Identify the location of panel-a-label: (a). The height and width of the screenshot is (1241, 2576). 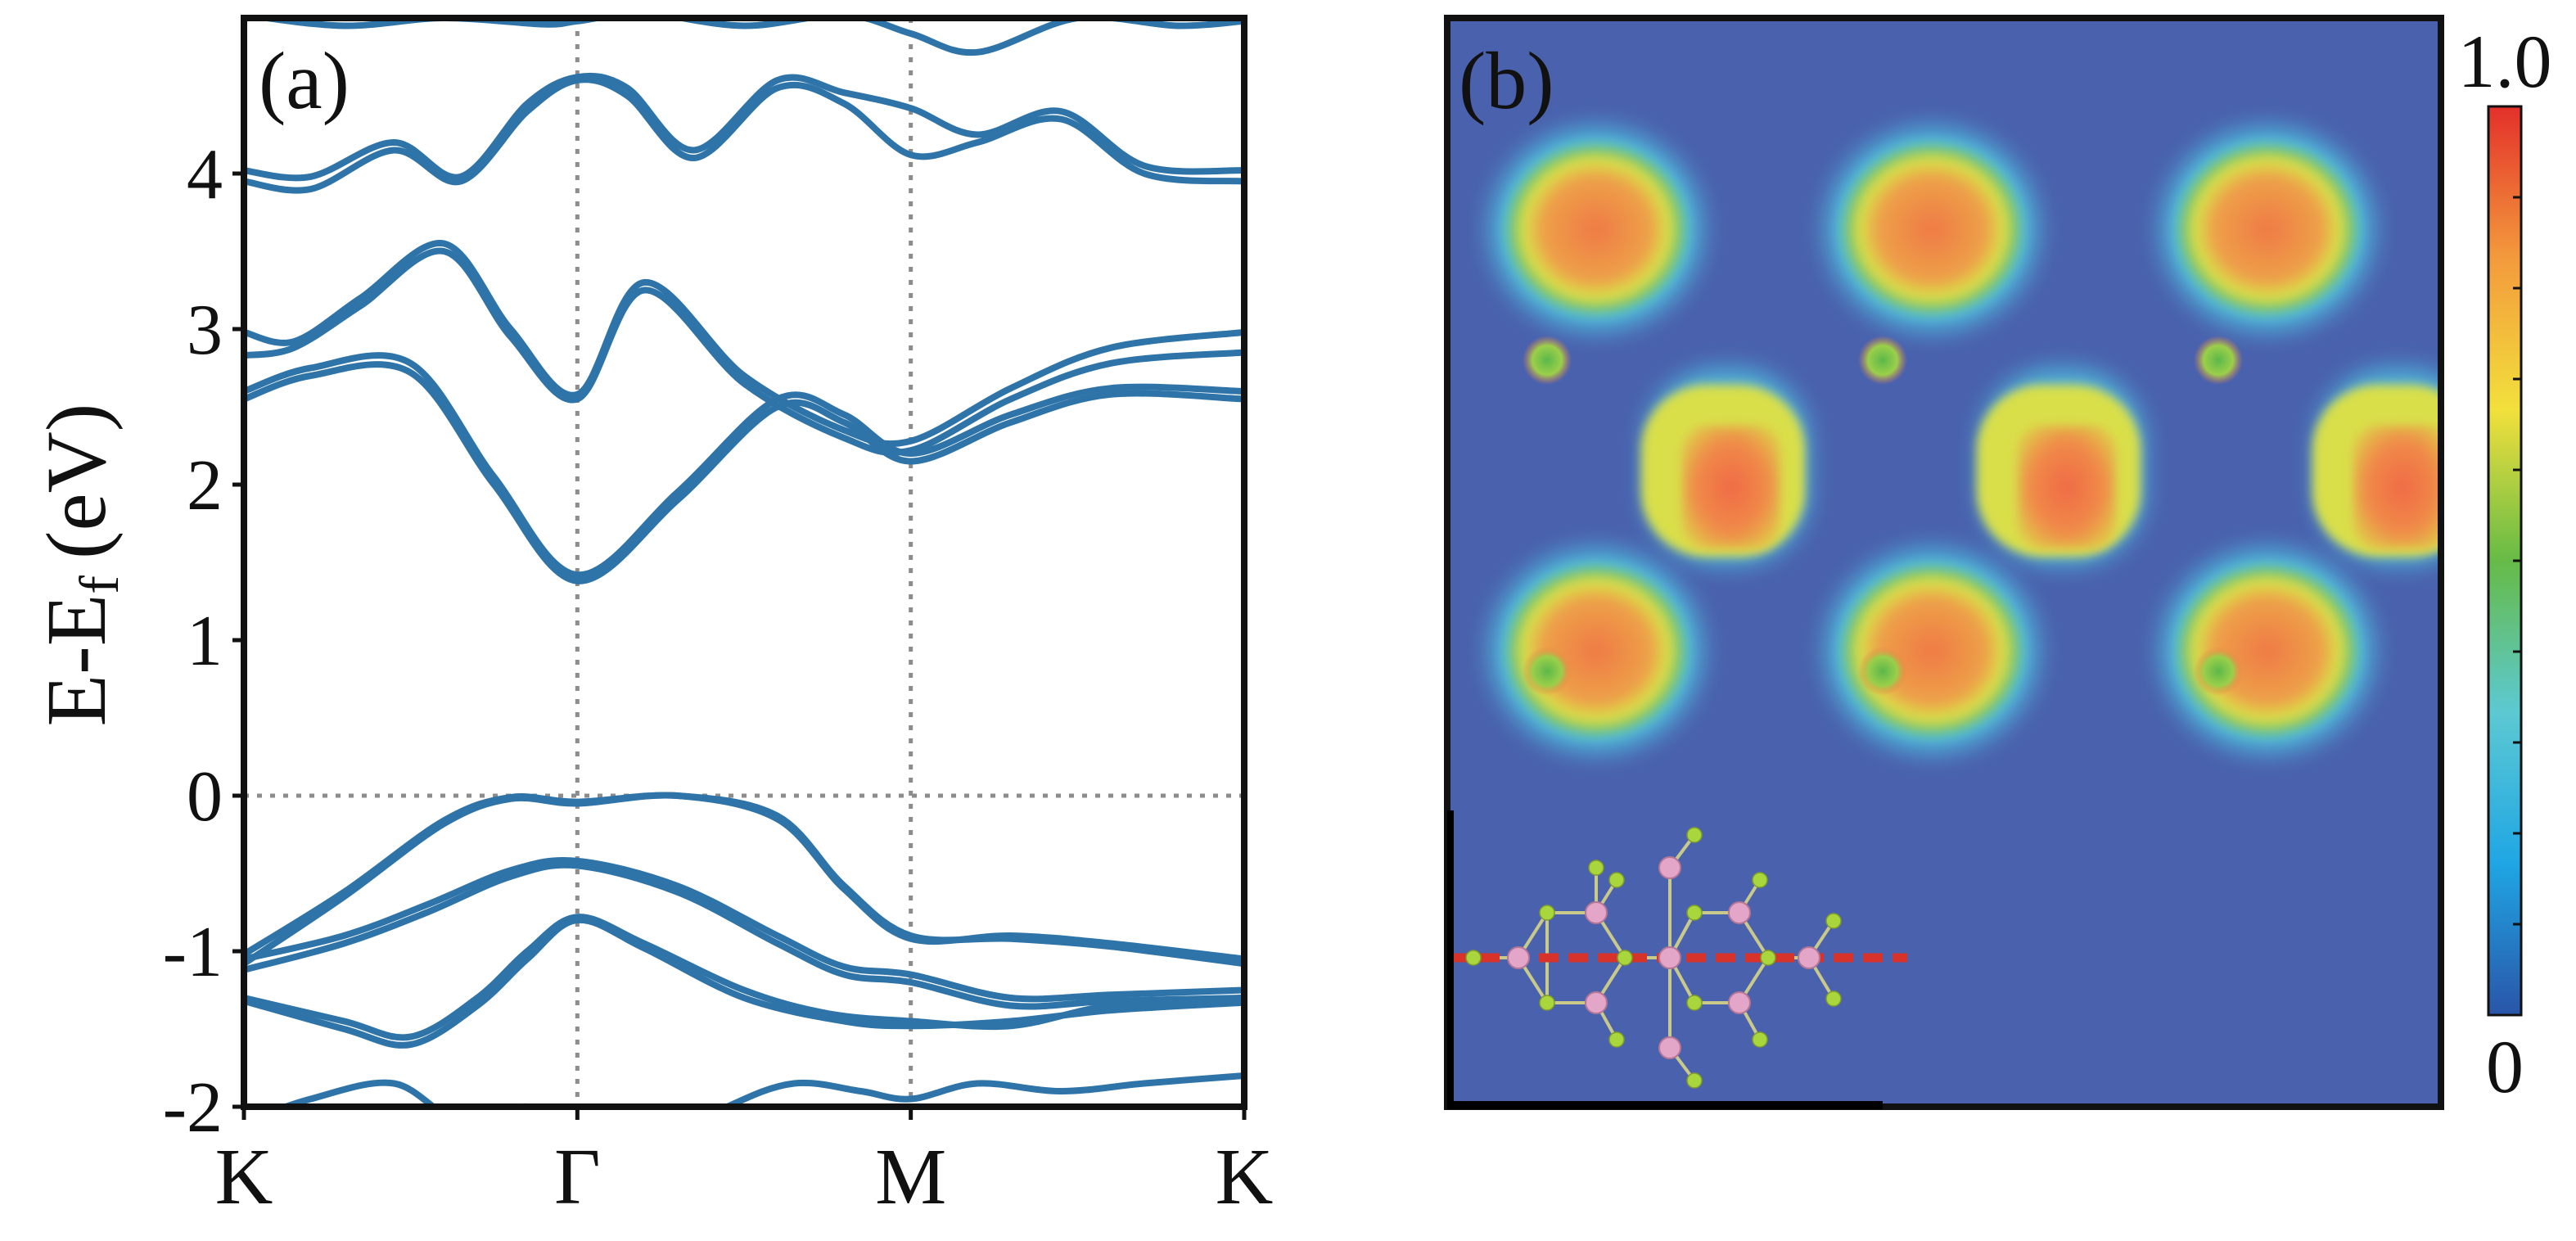
(304, 80).